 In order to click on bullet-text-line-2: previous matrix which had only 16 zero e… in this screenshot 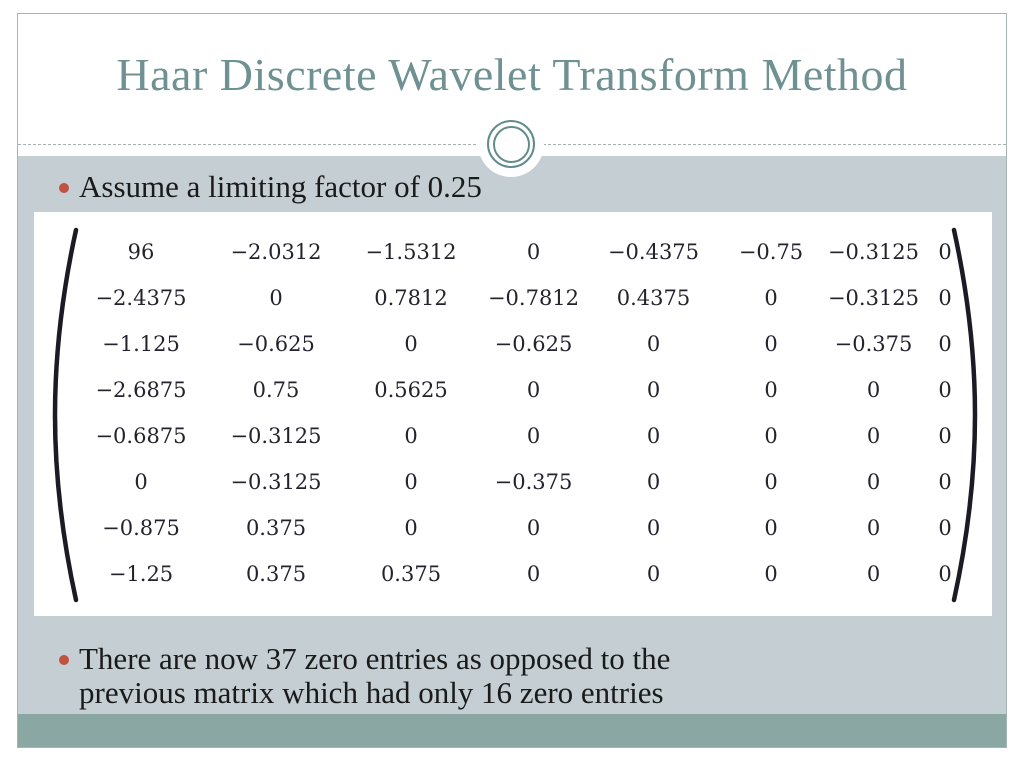, I will do `click(371, 692)`.